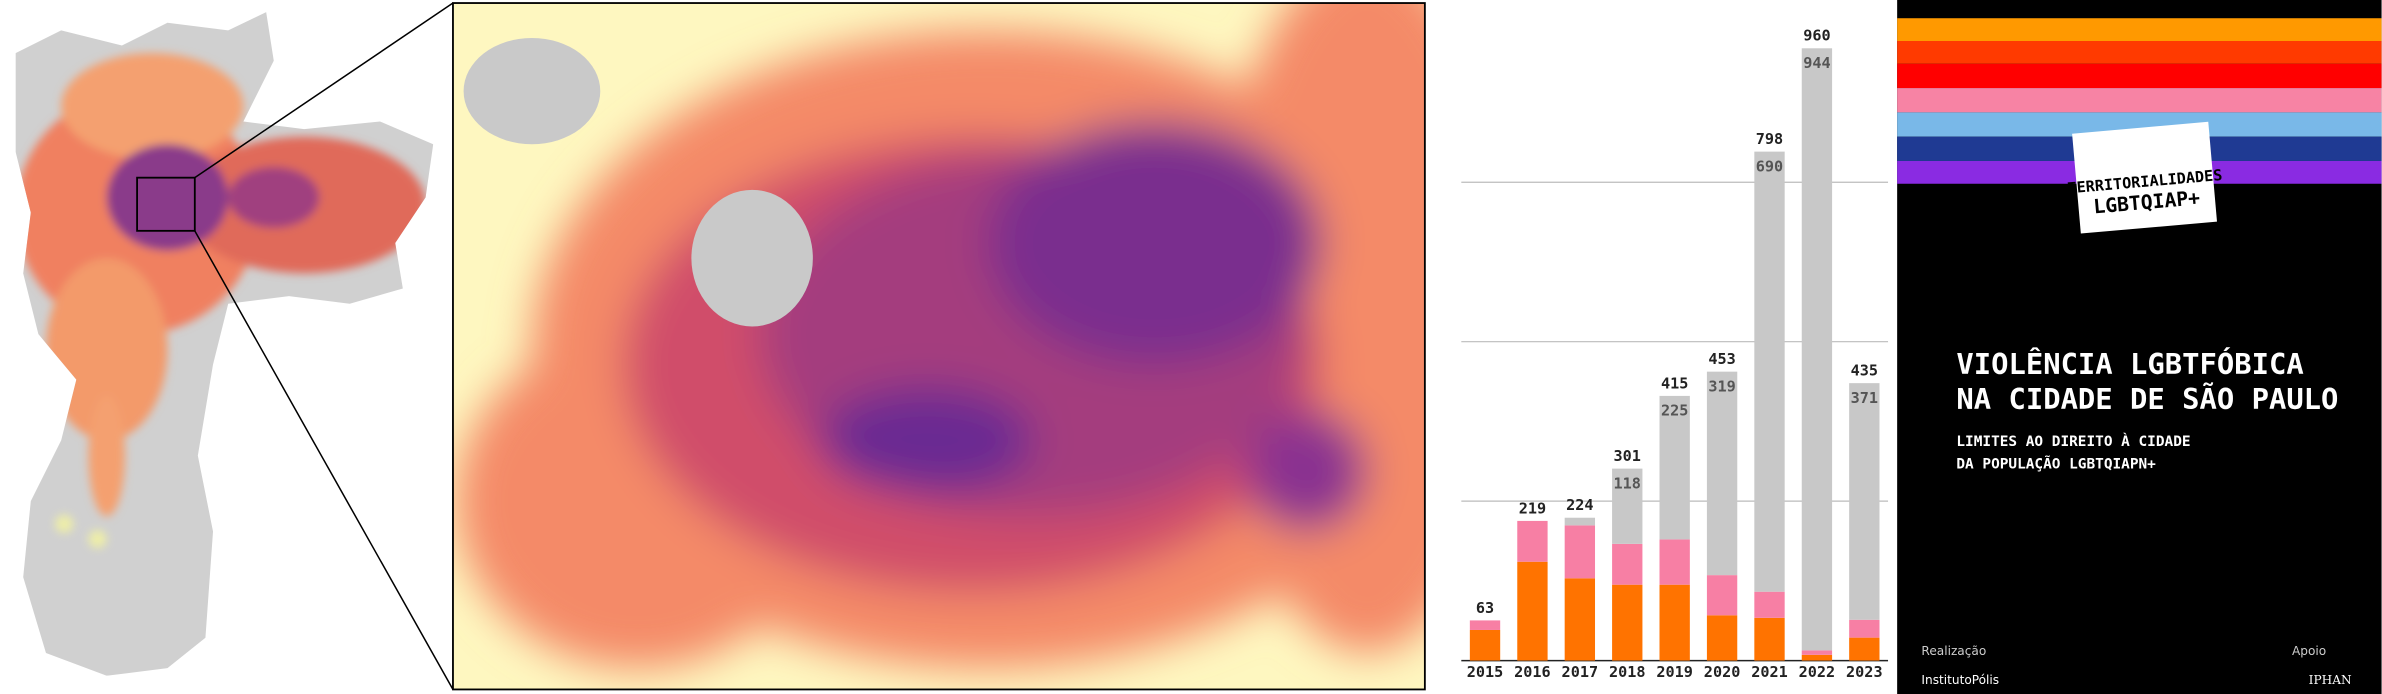 This screenshot has width=2382, height=694. Describe the element at coordinates (1960, 680) in the screenshot. I see `logo: InstitutoPólis` at that location.